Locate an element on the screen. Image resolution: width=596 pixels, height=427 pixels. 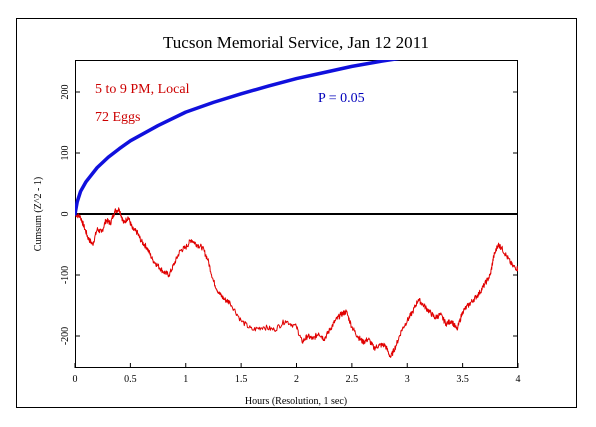
y-tick-label: -200 is located at coordinates (65, 336).